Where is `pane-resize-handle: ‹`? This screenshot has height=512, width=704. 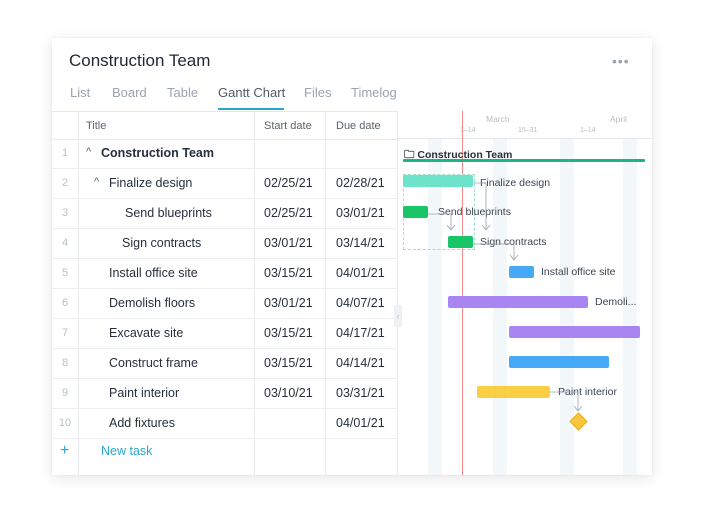
pane-resize-handle: ‹ is located at coordinates (398, 316).